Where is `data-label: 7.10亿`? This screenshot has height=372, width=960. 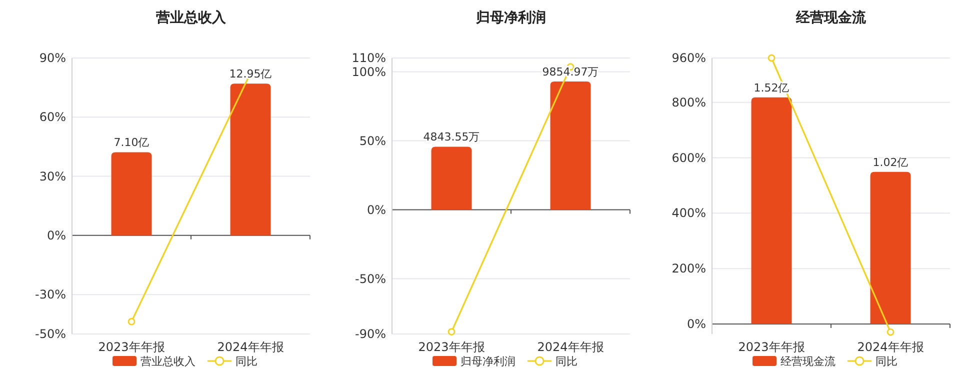
data-label: 7.10亿 is located at coordinates (132, 143).